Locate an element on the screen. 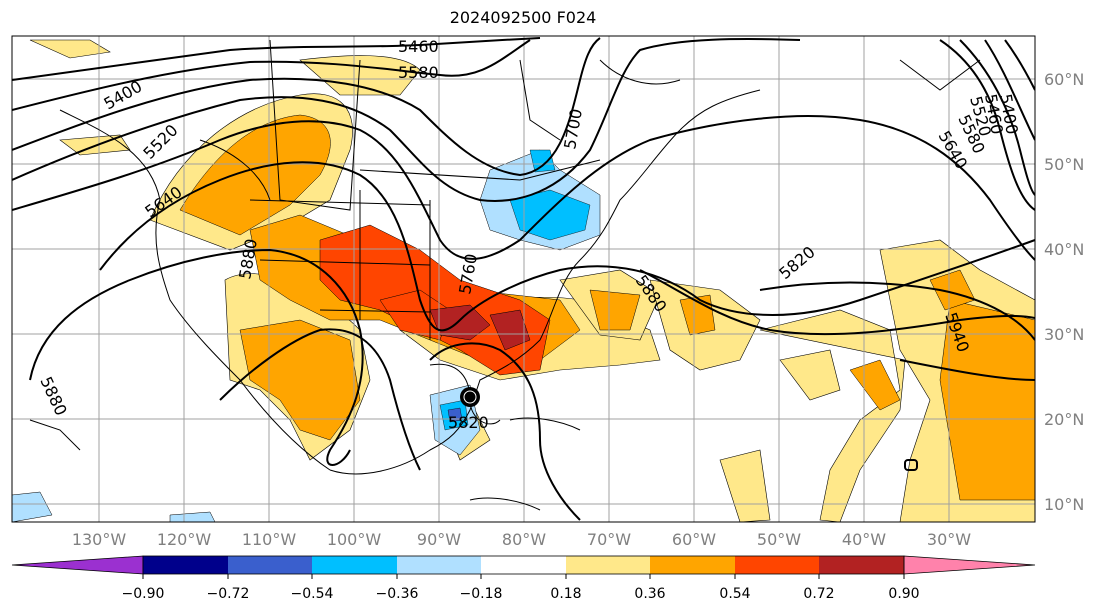  lon-label: 60°W is located at coordinates (694, 539).